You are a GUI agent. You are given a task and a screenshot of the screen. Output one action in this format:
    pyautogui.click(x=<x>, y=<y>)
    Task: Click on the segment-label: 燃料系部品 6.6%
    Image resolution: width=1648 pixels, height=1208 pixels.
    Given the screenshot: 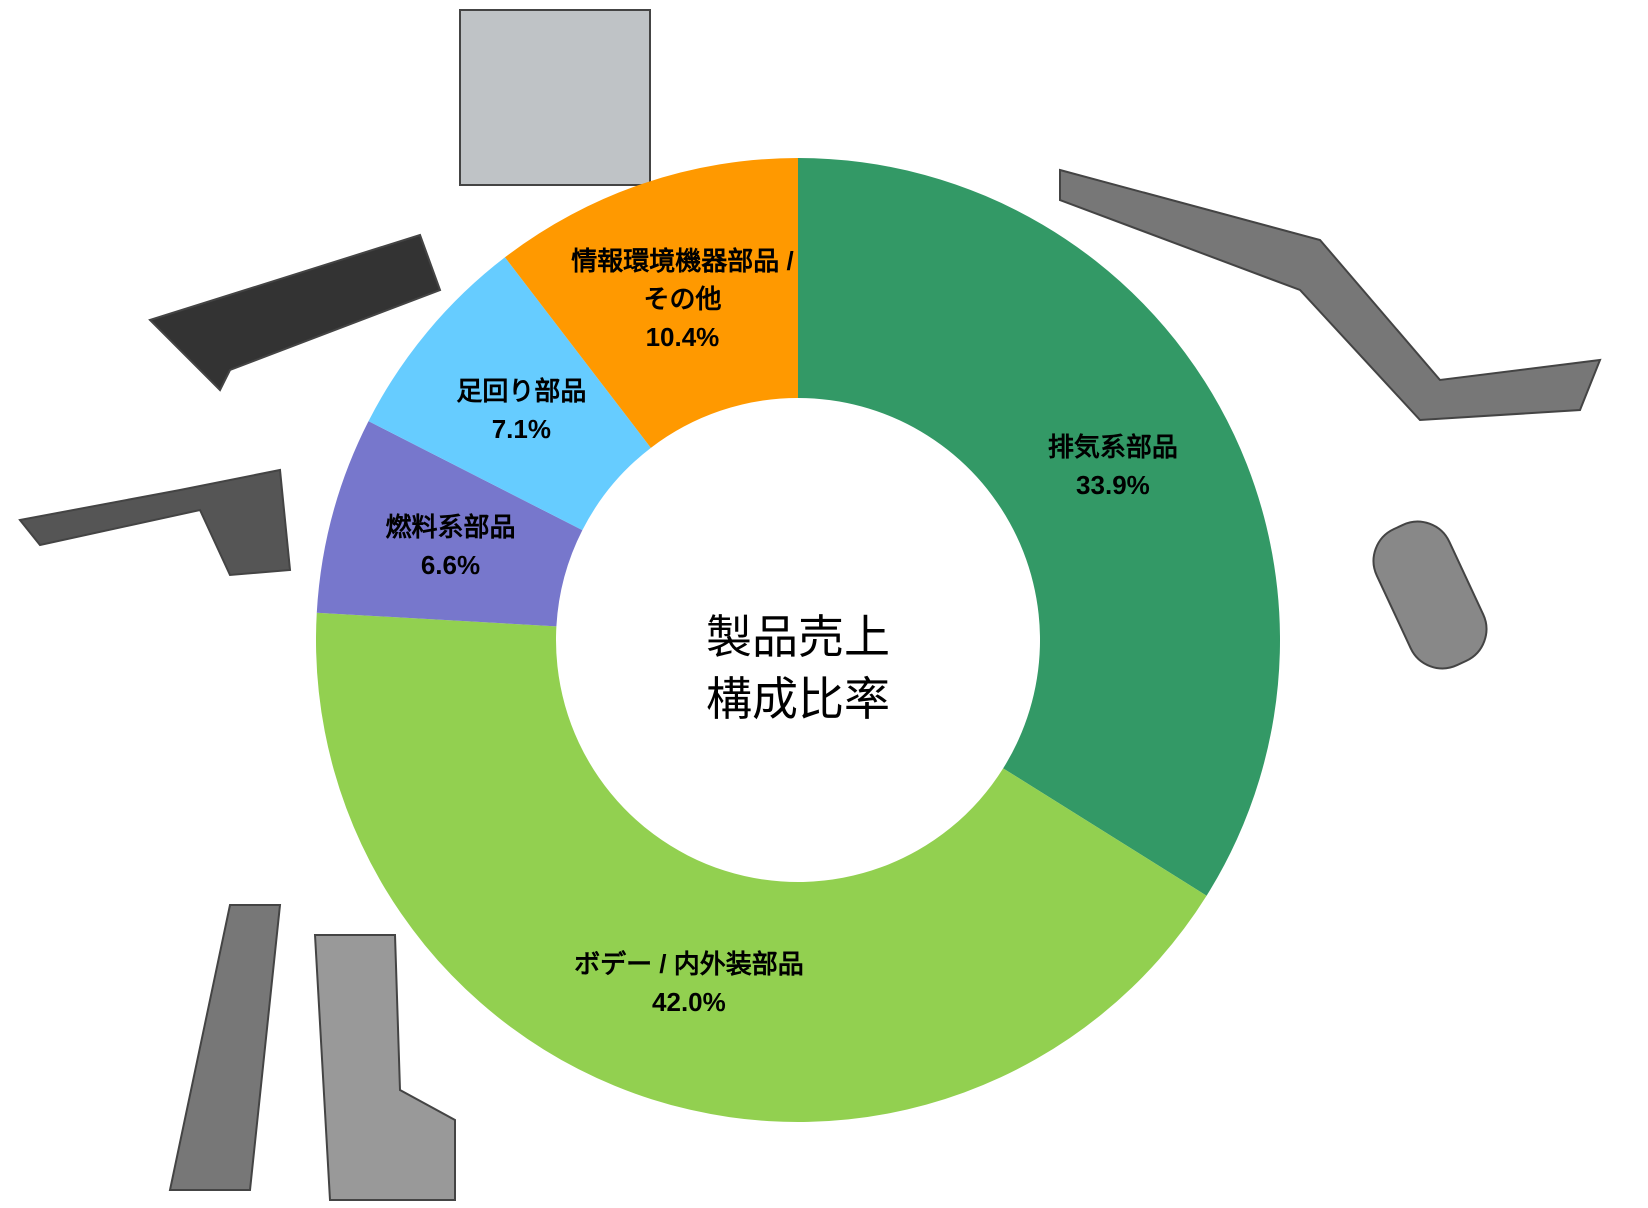 What is the action you would take?
    pyautogui.click(x=450, y=546)
    